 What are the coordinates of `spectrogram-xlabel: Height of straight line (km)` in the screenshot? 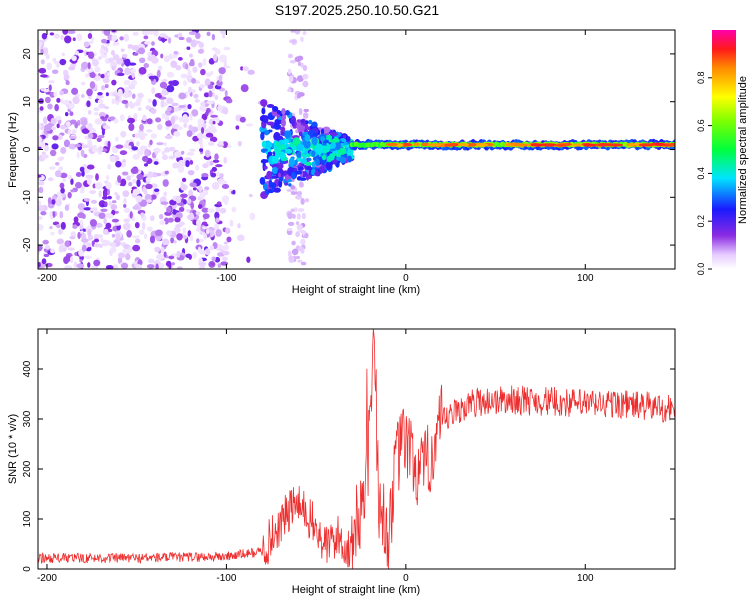 It's located at (356, 290).